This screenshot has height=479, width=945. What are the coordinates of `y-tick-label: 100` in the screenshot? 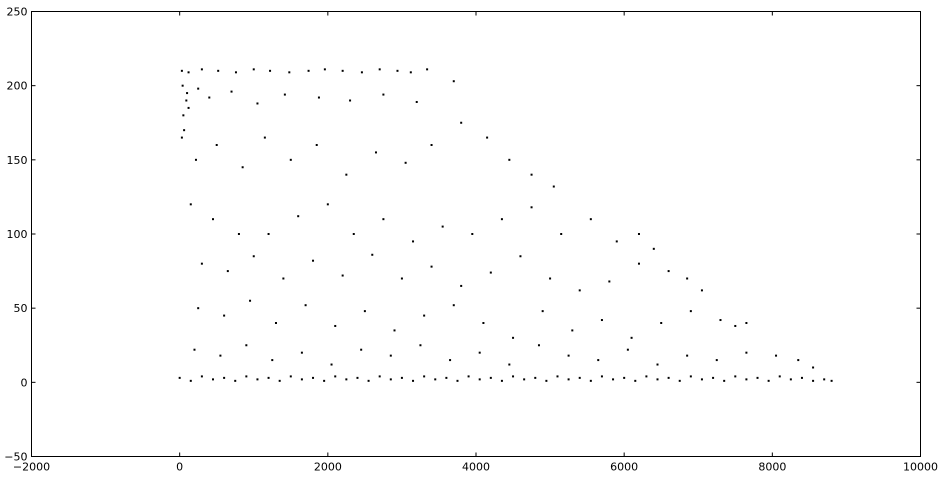 It's located at (17, 234).